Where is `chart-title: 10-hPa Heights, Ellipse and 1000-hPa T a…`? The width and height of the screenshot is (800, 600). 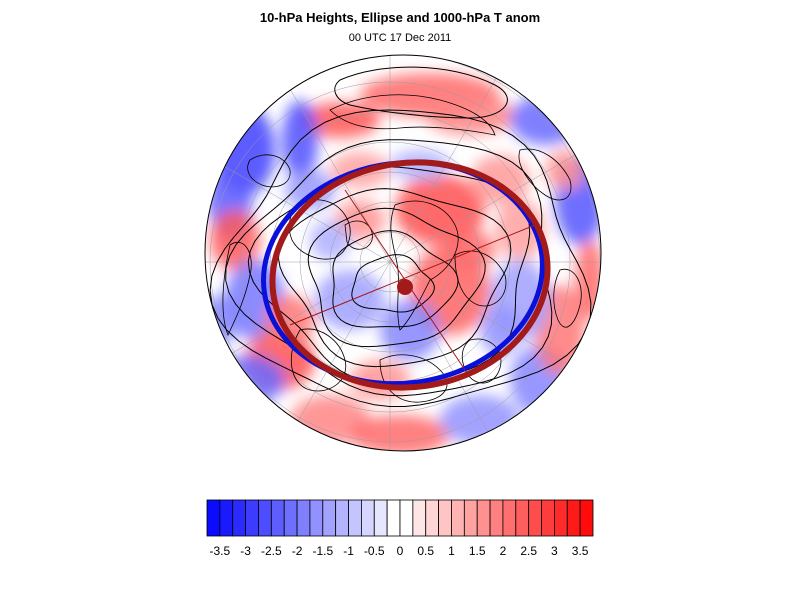
chart-title: 10-hPa Heights, Ellipse and 1000-hPa T a… is located at coordinates (400, 17).